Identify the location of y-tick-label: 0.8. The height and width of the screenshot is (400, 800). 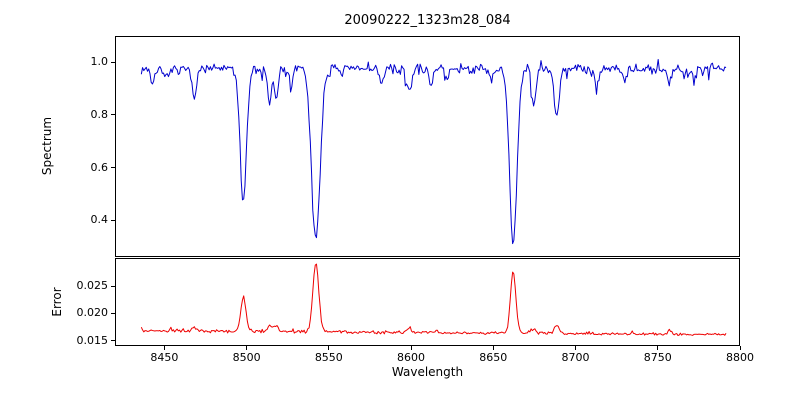
(99, 114).